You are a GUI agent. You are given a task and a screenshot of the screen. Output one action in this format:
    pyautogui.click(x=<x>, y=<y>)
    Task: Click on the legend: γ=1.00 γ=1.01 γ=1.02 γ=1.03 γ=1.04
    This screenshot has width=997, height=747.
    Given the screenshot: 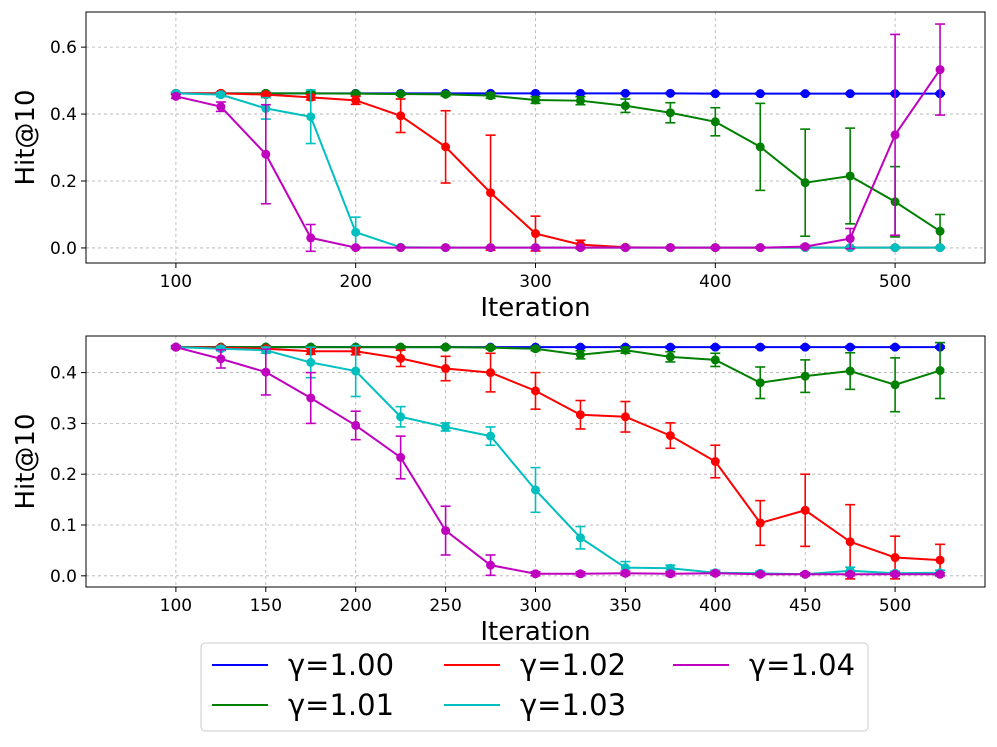 What is the action you would take?
    pyautogui.click(x=534, y=687)
    